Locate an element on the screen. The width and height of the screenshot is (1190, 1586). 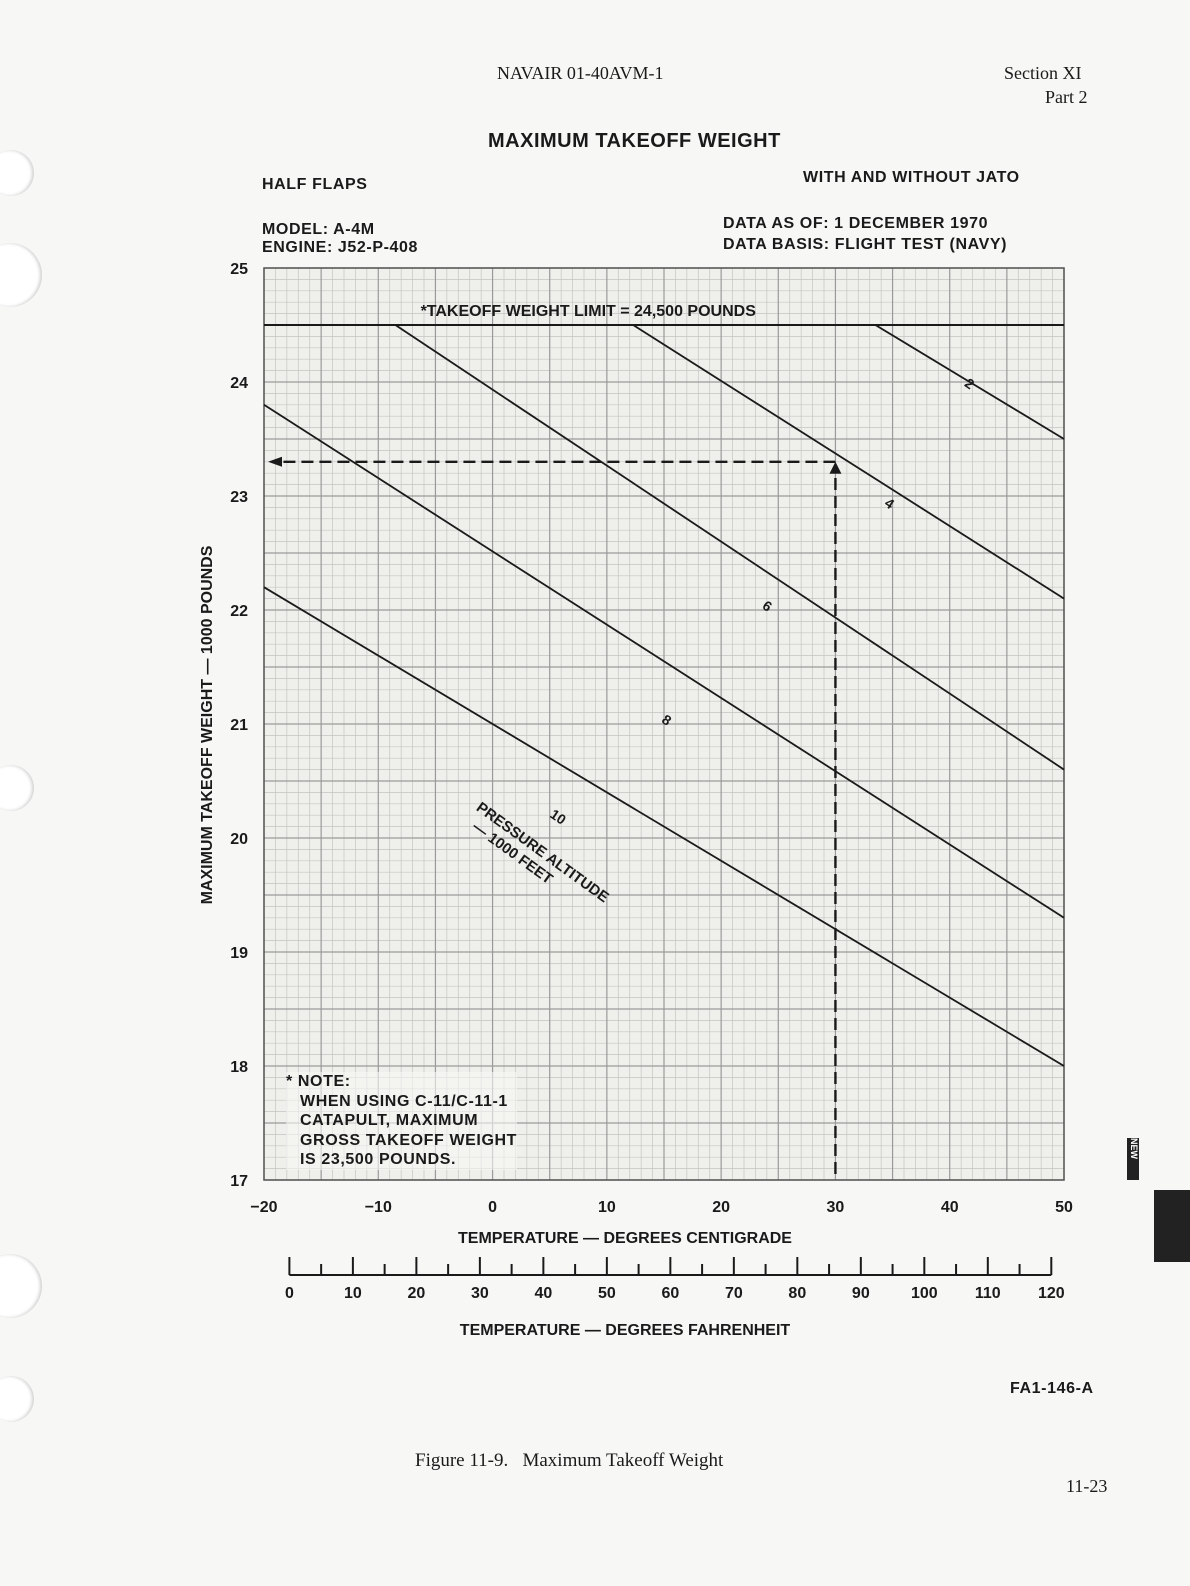
fahrenheit-tick-label: 80 is located at coordinates (797, 1293).